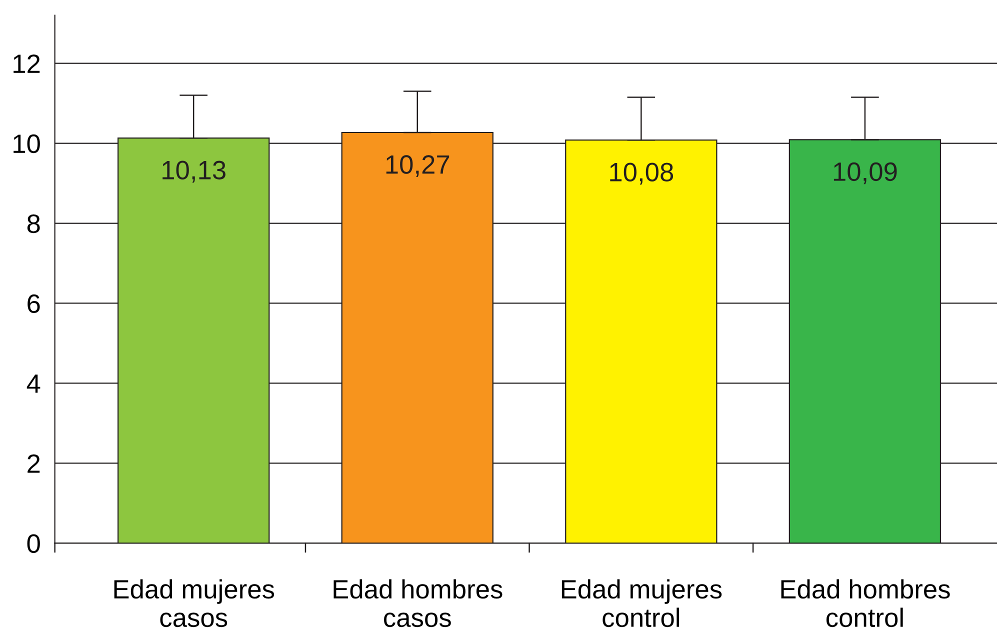  What do you see at coordinates (418, 603) in the screenshot?
I see `x-tick-label: Edad hombres casos` at bounding box center [418, 603].